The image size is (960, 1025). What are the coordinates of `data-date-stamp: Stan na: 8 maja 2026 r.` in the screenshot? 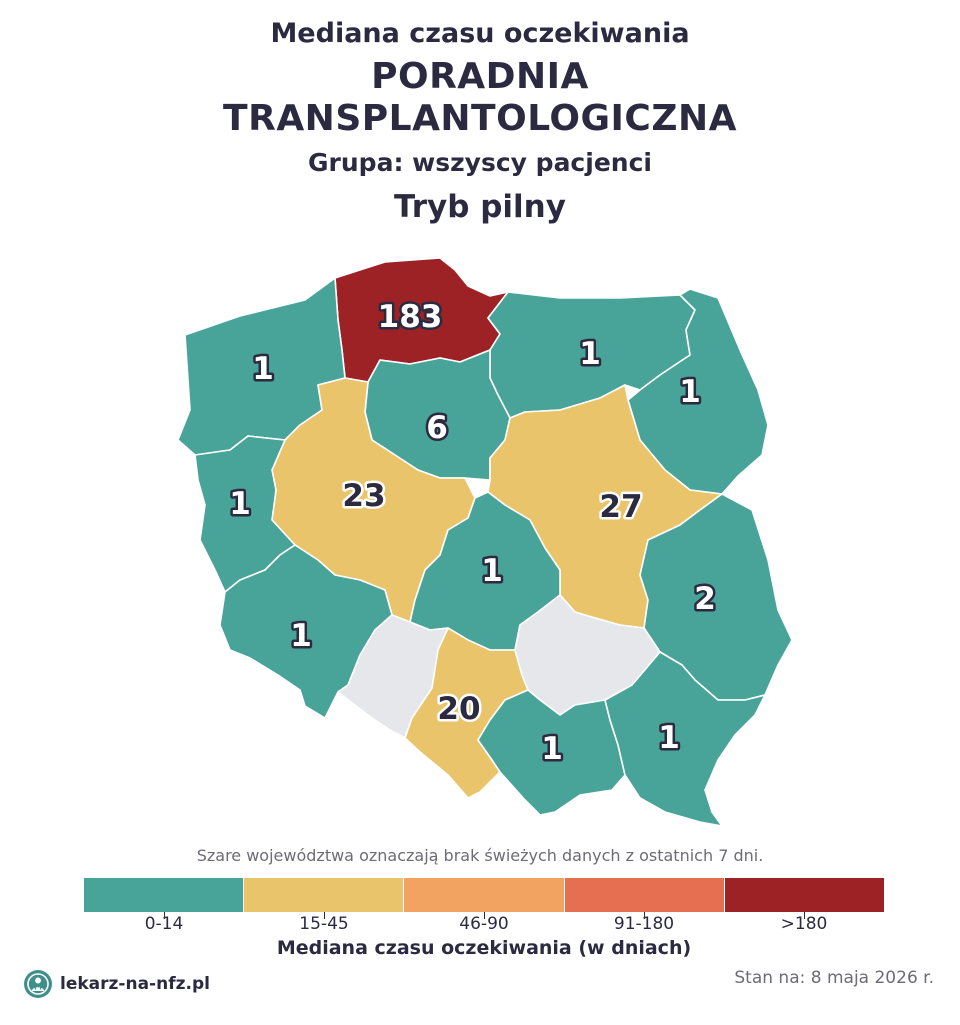 It's located at (834, 978).